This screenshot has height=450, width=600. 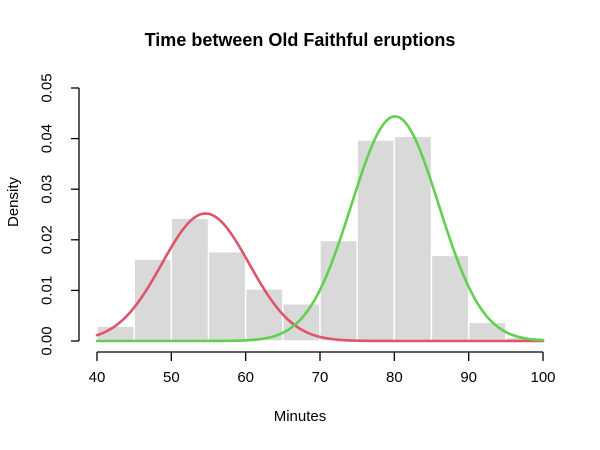 What do you see at coordinates (300, 416) in the screenshot?
I see `x-axis-label: Minutes` at bounding box center [300, 416].